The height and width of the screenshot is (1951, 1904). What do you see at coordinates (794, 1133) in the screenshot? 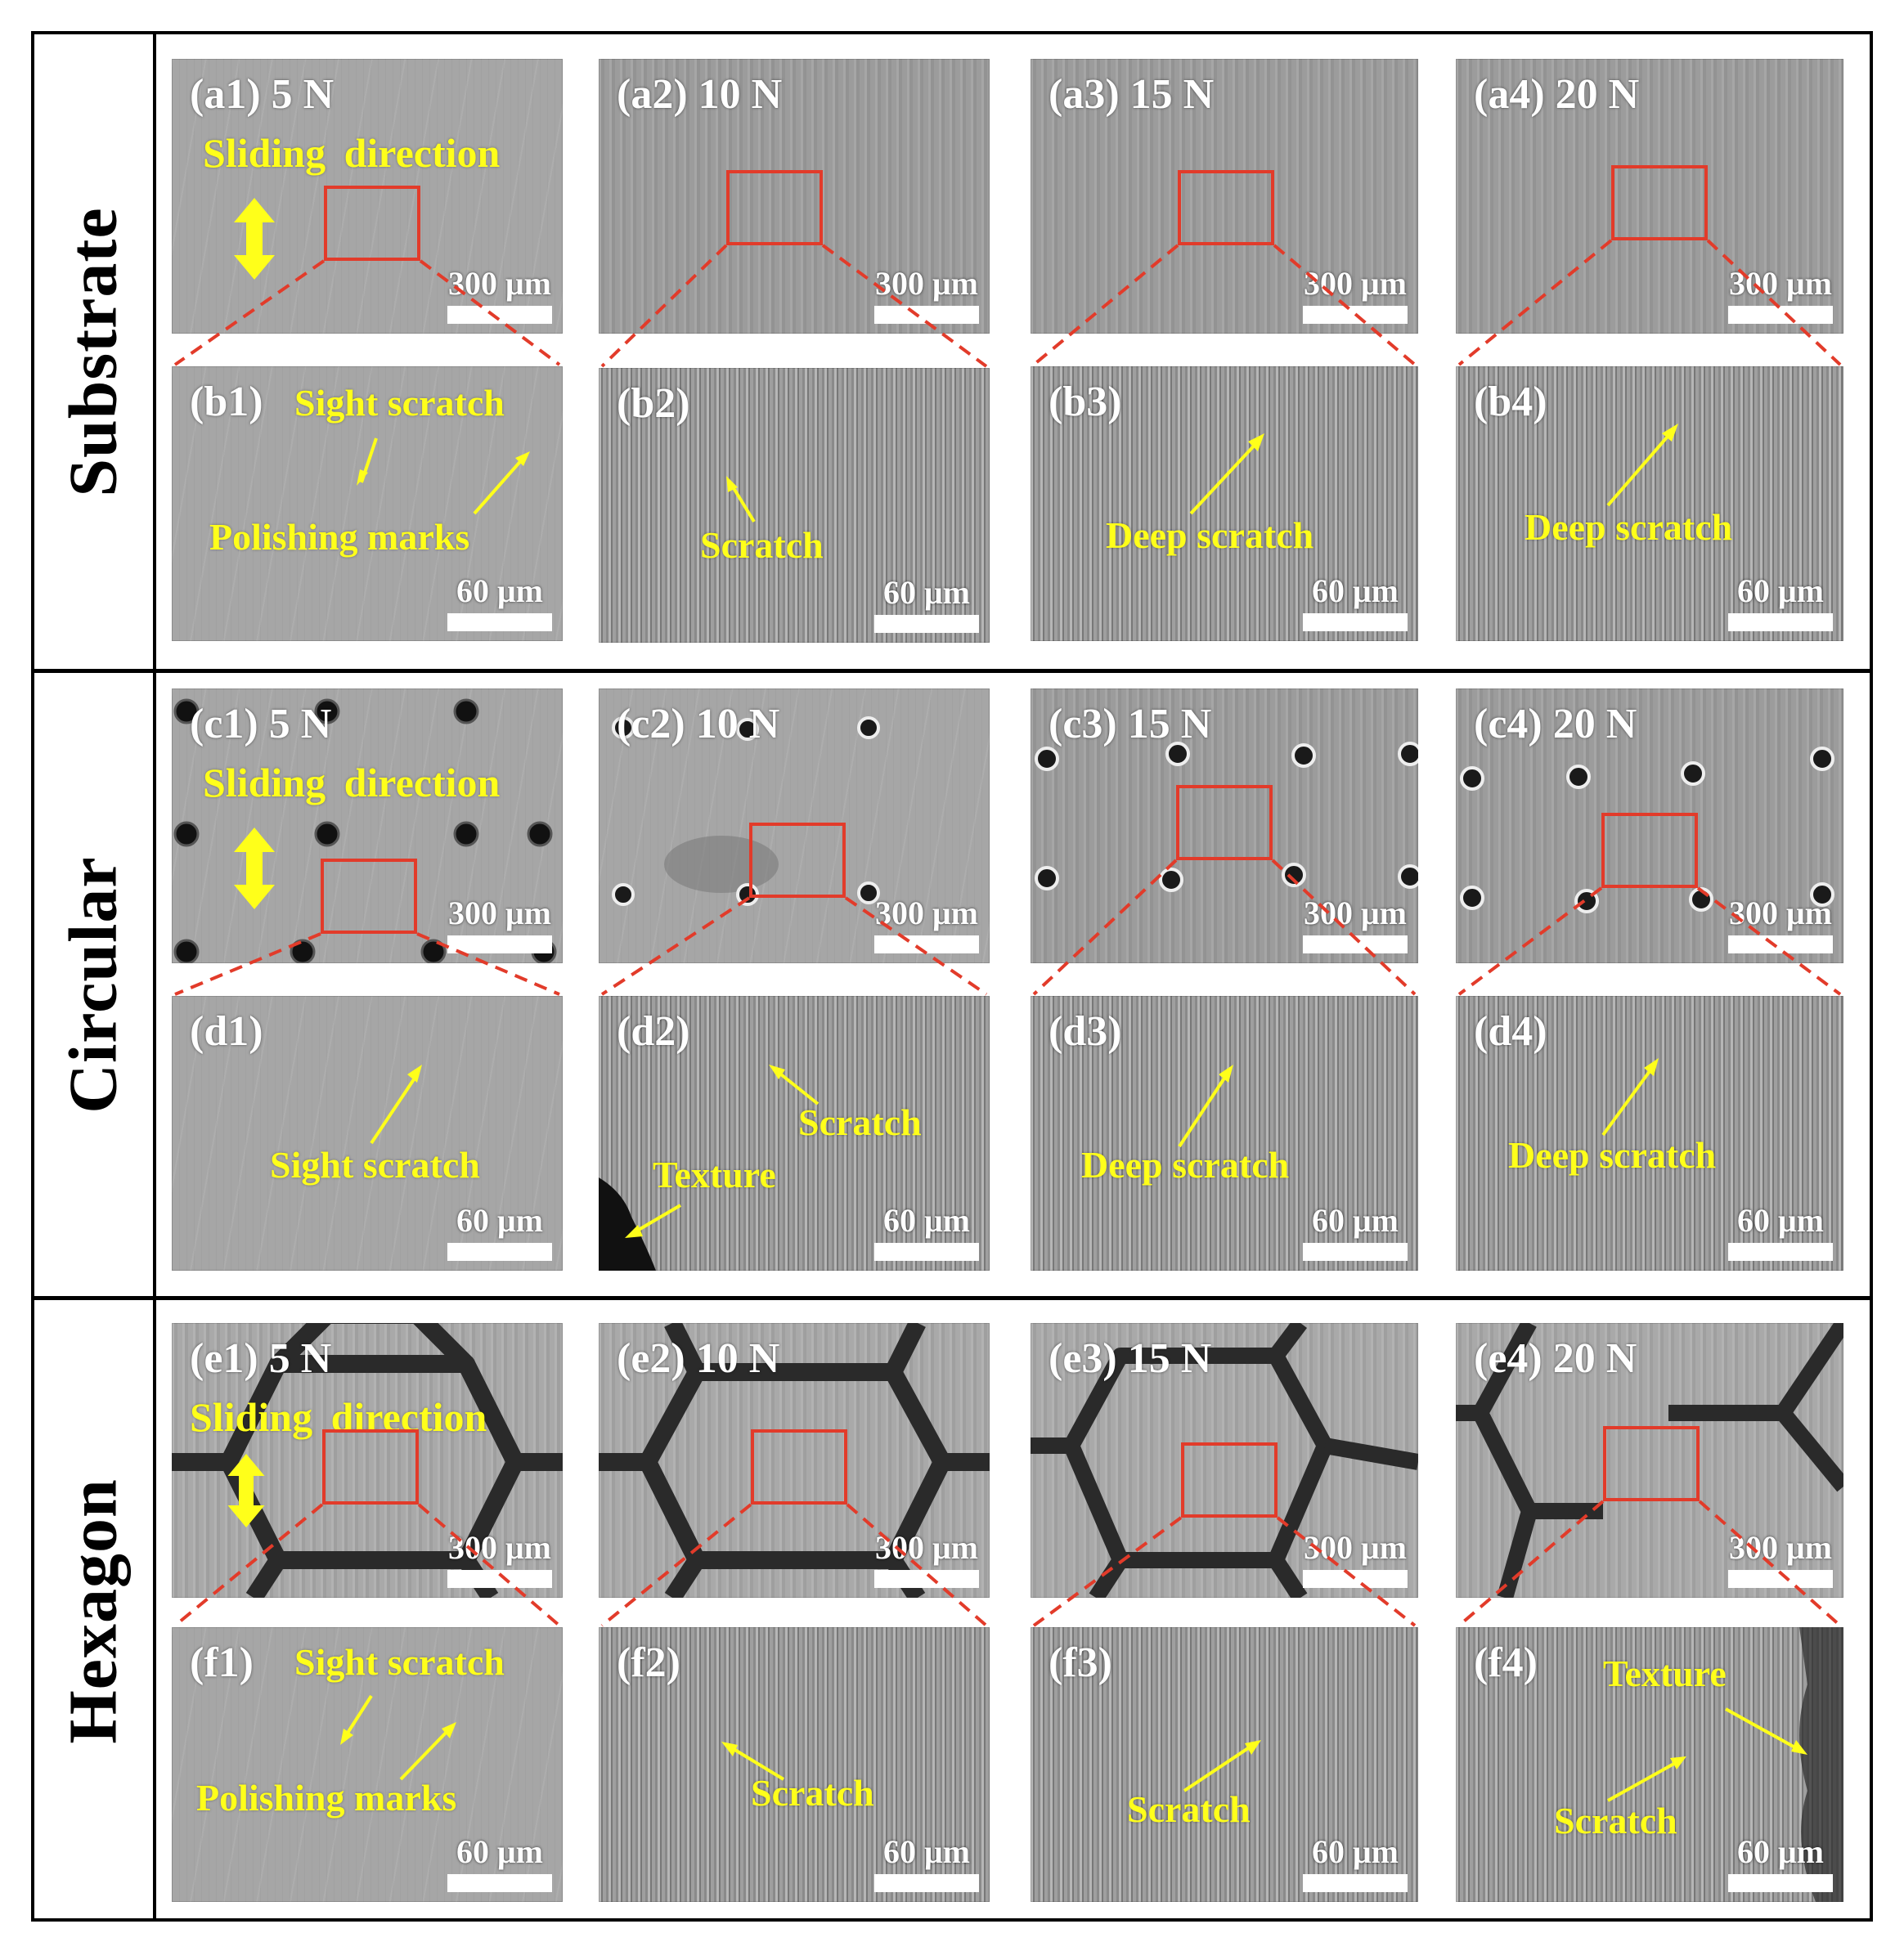
I see `panel-d2: (d2) Scratch Texture 60 μm` at bounding box center [794, 1133].